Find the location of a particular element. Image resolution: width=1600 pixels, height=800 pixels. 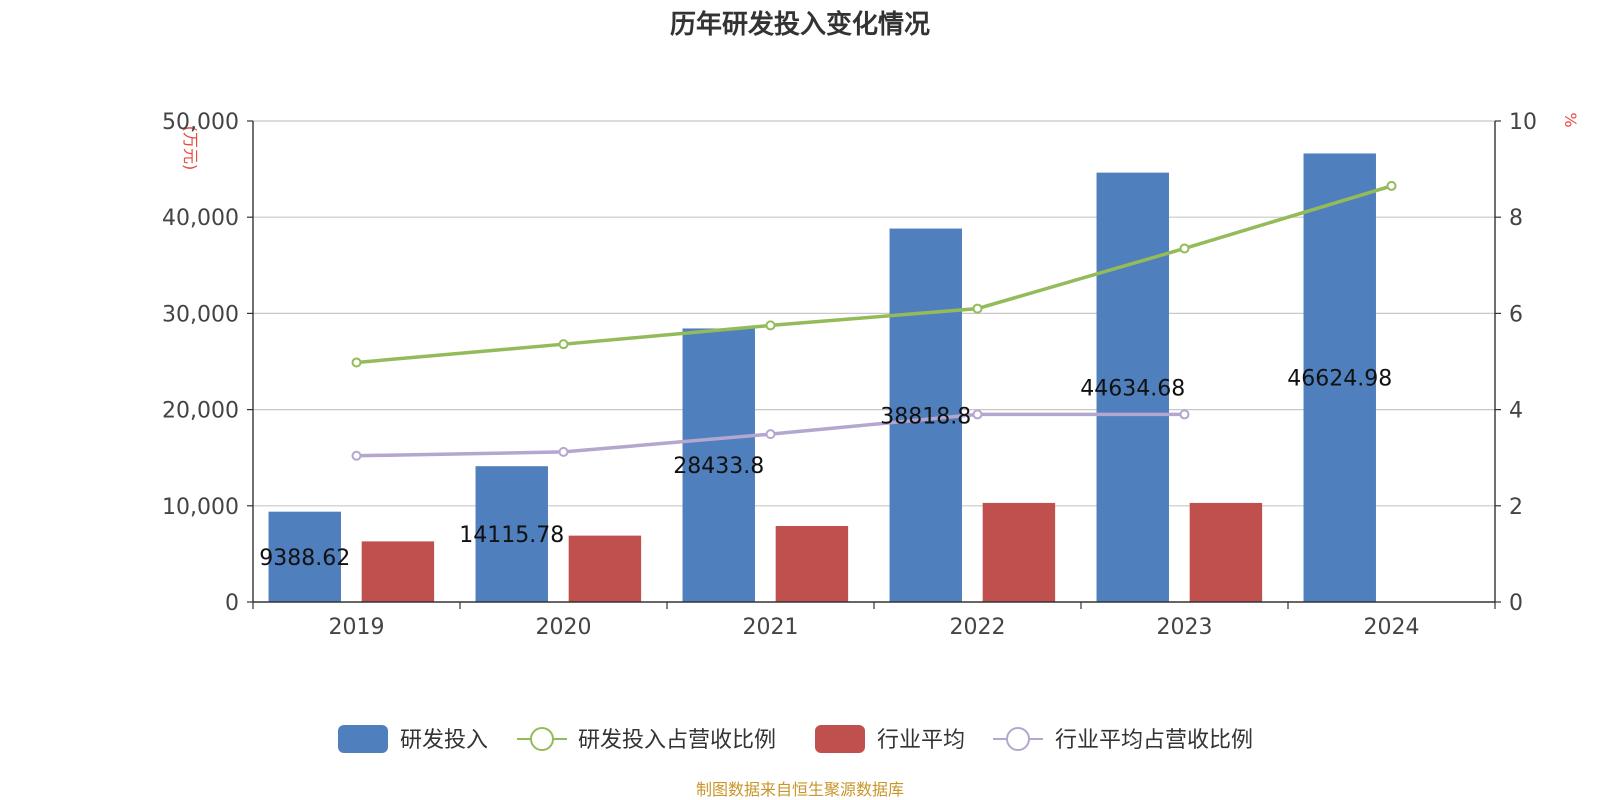

left-axis-tick-label: 30,000 is located at coordinates (200, 314).